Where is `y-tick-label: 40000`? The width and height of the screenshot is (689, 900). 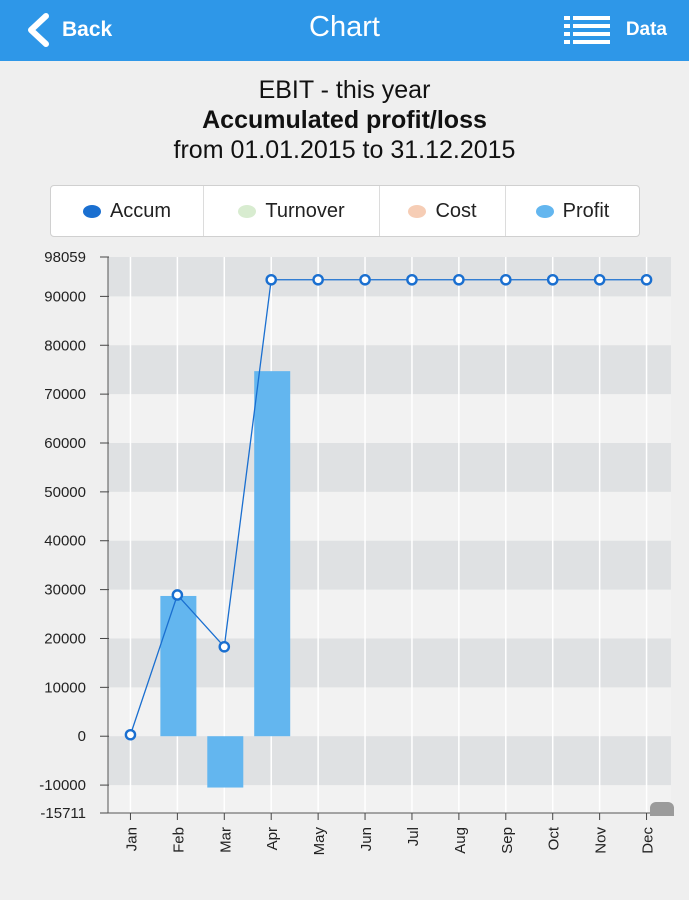
y-tick-label: 40000 is located at coordinates (65, 541).